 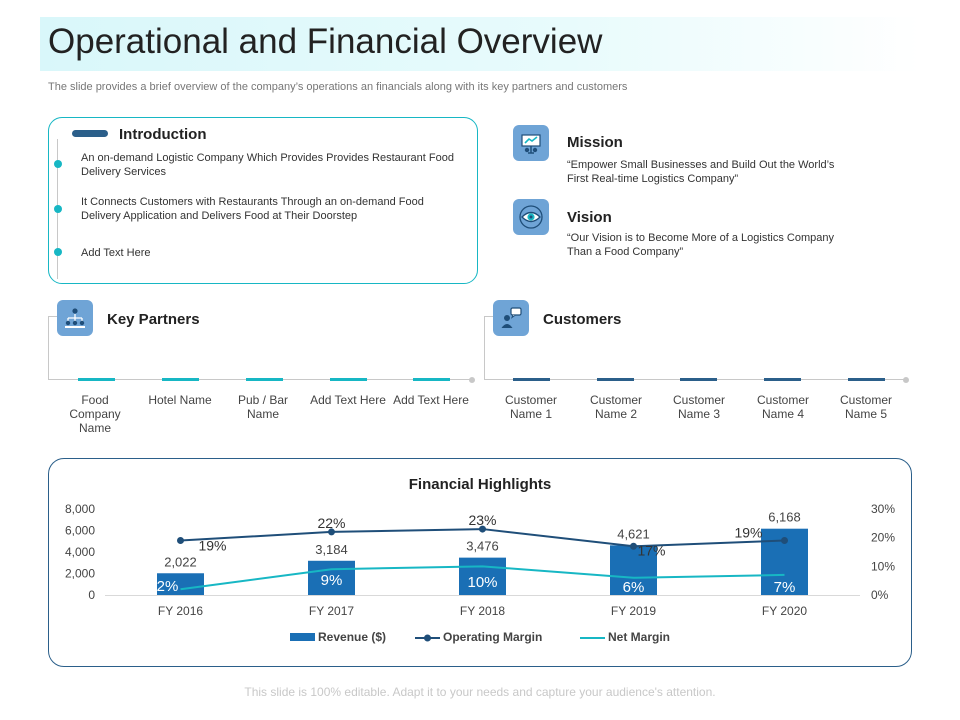 I want to click on x-tick-label: FY 2020, so click(x=784, y=611).